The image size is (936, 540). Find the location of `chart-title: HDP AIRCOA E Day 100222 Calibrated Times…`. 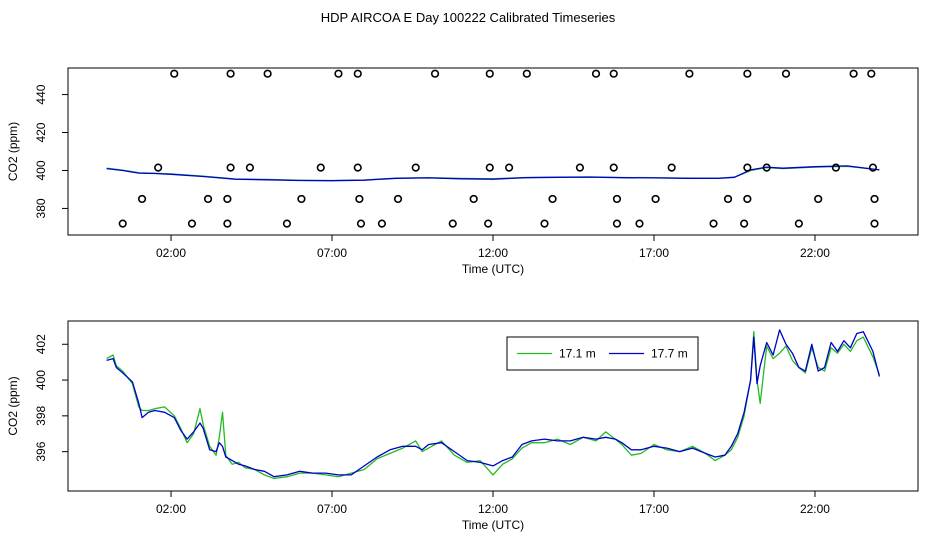

chart-title: HDP AIRCOA E Day 100222 Calibrated Times… is located at coordinates (468, 17).